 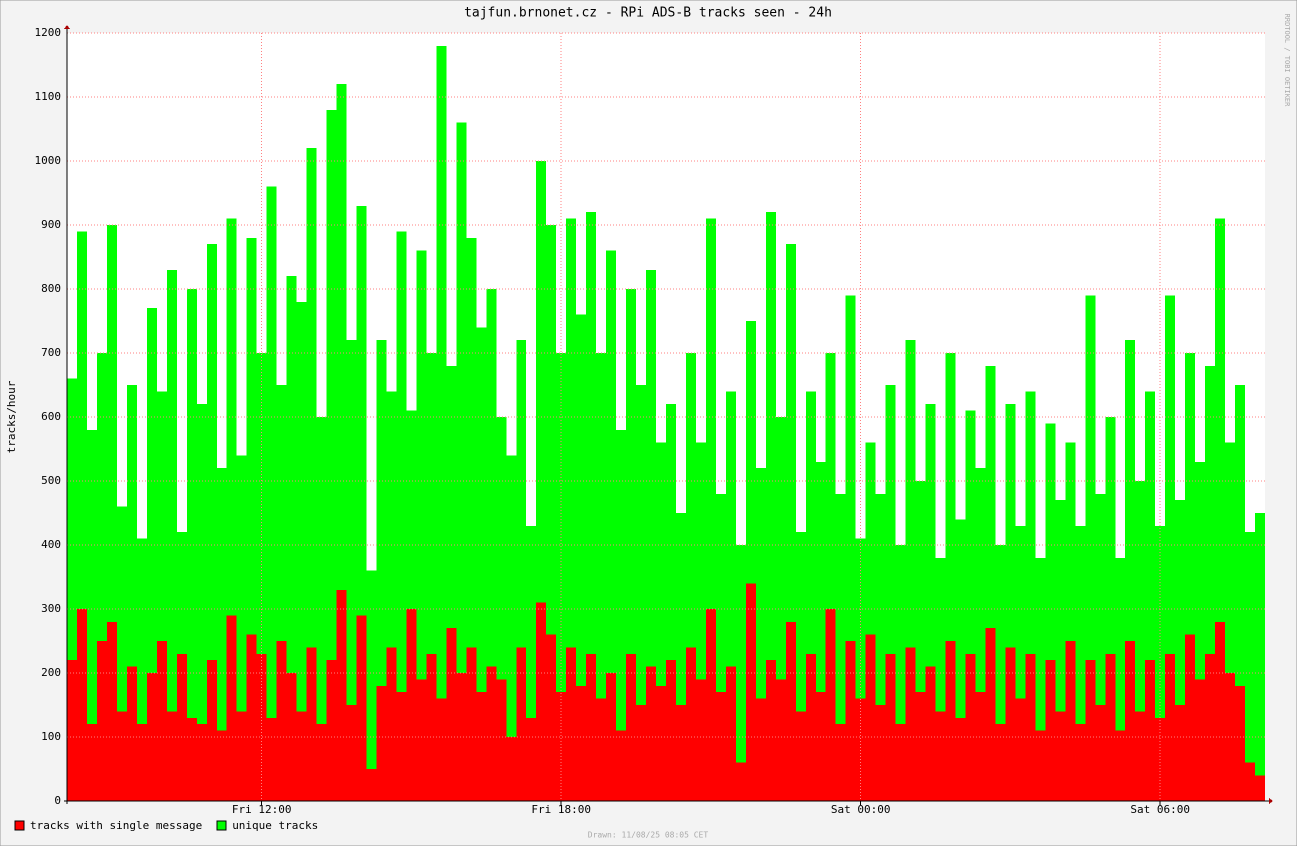 What do you see at coordinates (861, 809) in the screenshot?
I see `x-tick-label: Sat 00:00` at bounding box center [861, 809].